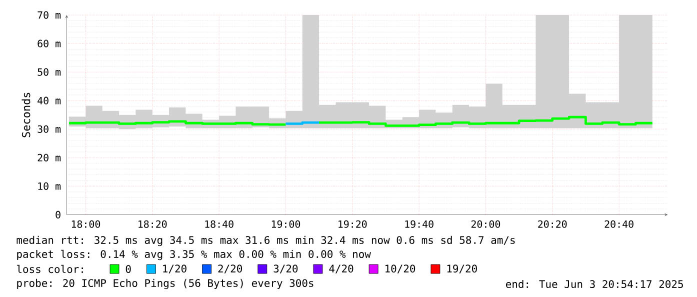  What do you see at coordinates (49, 15) in the screenshot?
I see `y-tick-label: 70 m` at bounding box center [49, 15].